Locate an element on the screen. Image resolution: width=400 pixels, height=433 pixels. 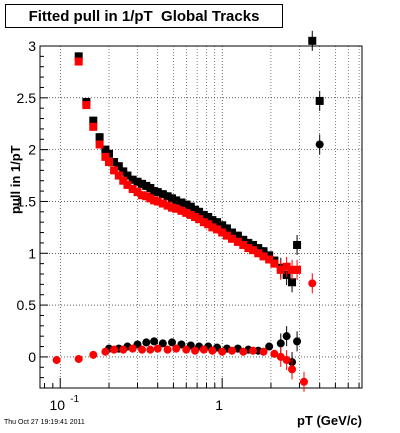
y-tick-label: 2.5 is located at coordinates (27, 98).